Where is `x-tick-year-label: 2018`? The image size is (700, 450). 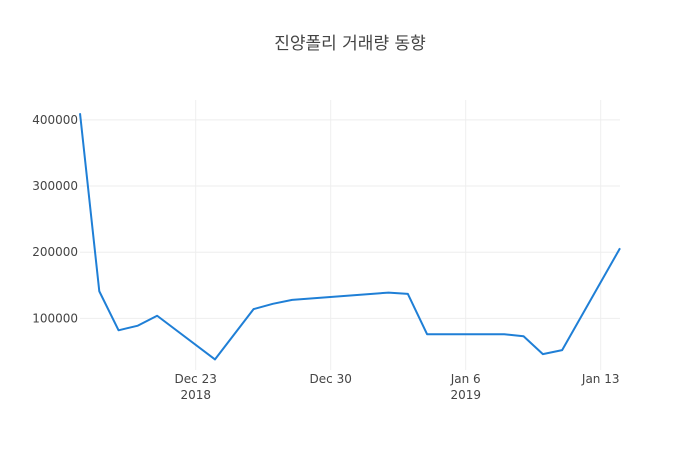 x-tick-year-label: 2018 is located at coordinates (195, 395).